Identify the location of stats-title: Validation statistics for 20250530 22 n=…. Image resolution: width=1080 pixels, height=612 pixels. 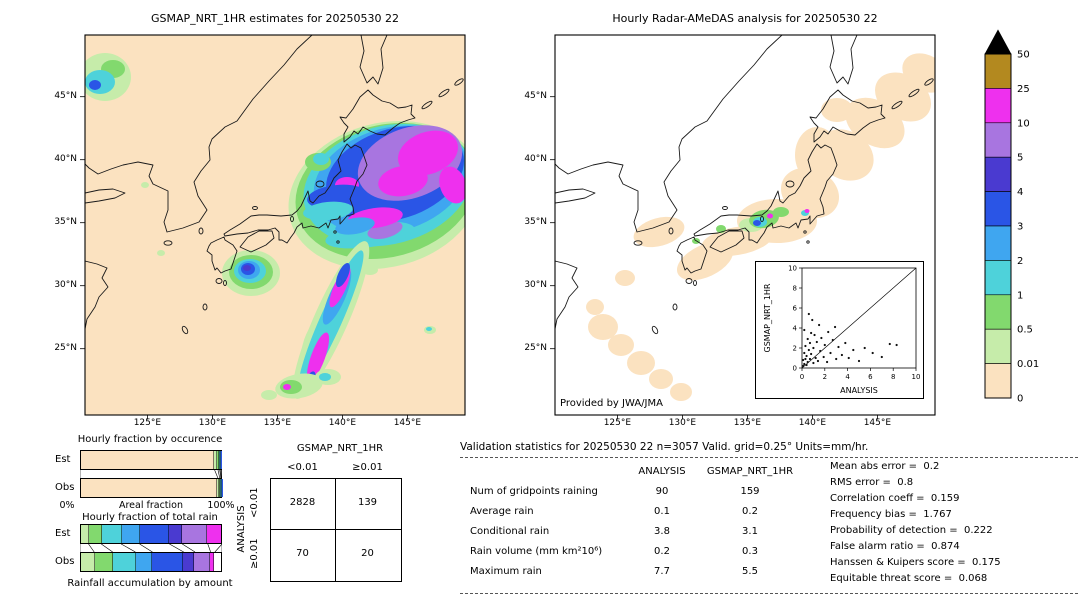
(664, 447).